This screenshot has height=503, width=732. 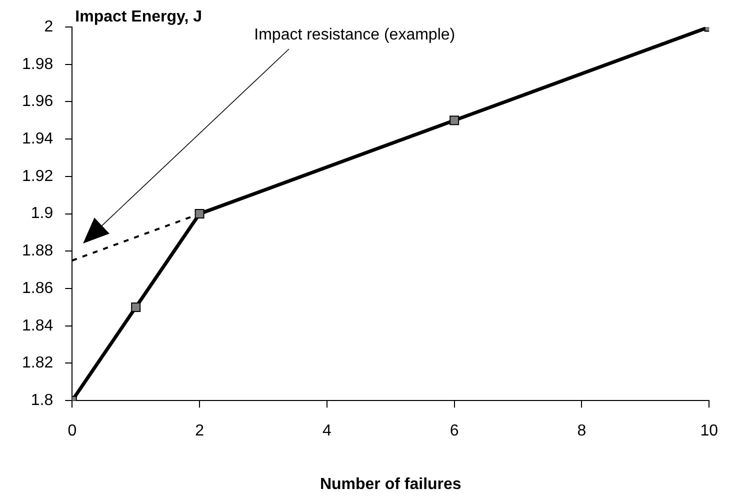 What do you see at coordinates (199, 431) in the screenshot?
I see `x-tick-label: 2` at bounding box center [199, 431].